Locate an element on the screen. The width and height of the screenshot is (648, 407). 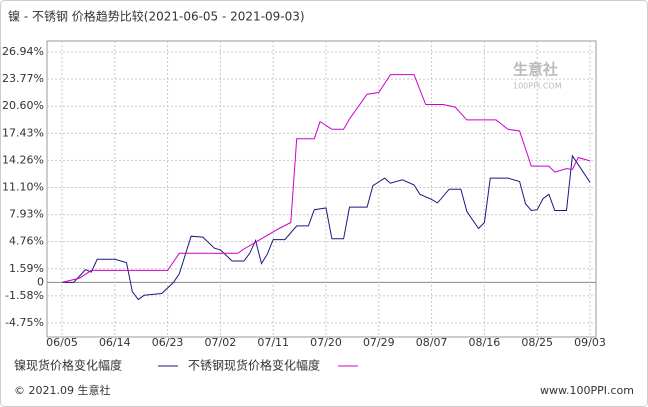
y-tick-label: 0 is located at coordinates (40, 281).